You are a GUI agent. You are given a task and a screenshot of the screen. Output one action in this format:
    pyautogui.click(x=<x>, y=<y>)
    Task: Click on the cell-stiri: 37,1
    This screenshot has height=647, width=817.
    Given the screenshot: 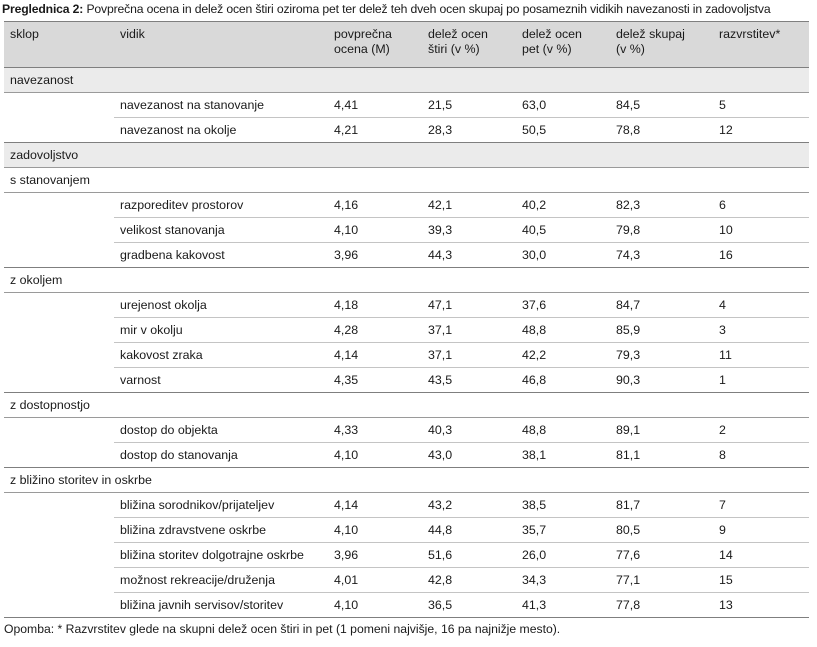 What is the action you would take?
    pyautogui.click(x=475, y=330)
    